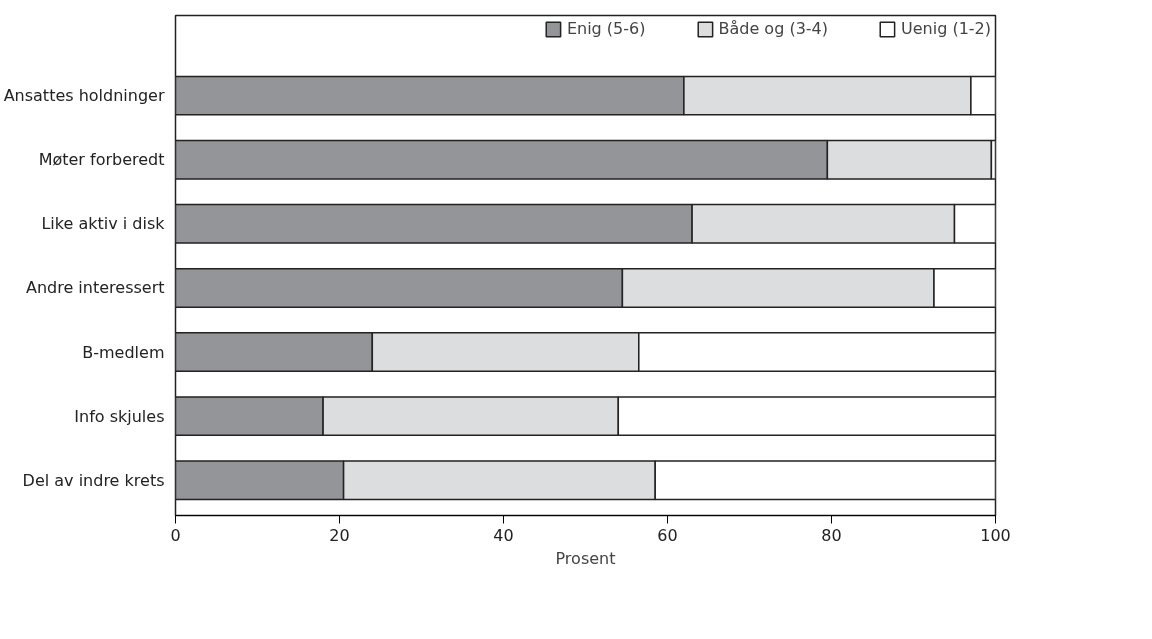 The width and height of the screenshot is (1152, 639). Describe the element at coordinates (503, 535) in the screenshot. I see `x-tick-label: 40` at that location.